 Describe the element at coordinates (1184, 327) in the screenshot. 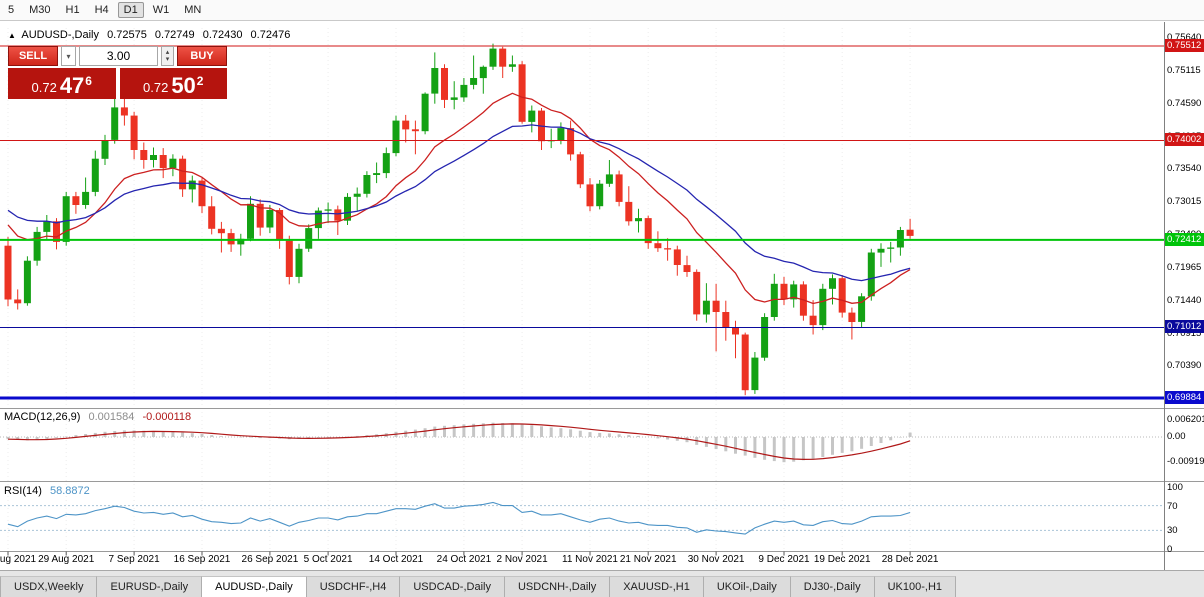

I see `price-level-tag: 0.71012` at that location.